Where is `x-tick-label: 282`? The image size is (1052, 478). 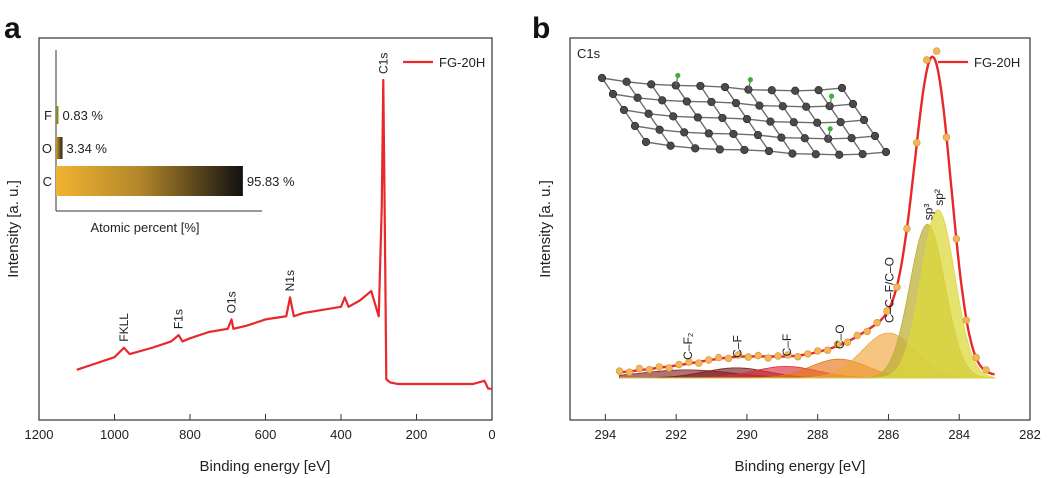
x-tick-label: 282 is located at coordinates (1030, 434).